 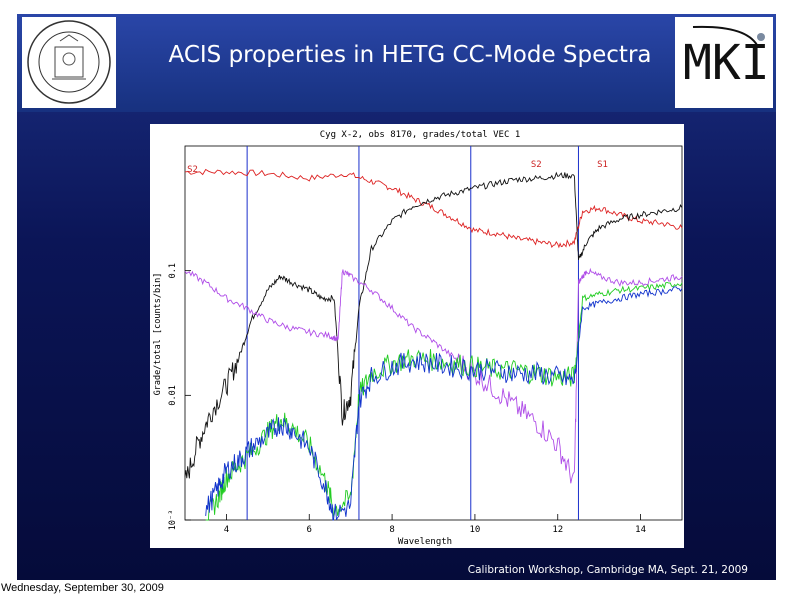 What do you see at coordinates (391, 530) in the screenshot?
I see `x-tick-label: 8` at bounding box center [391, 530].